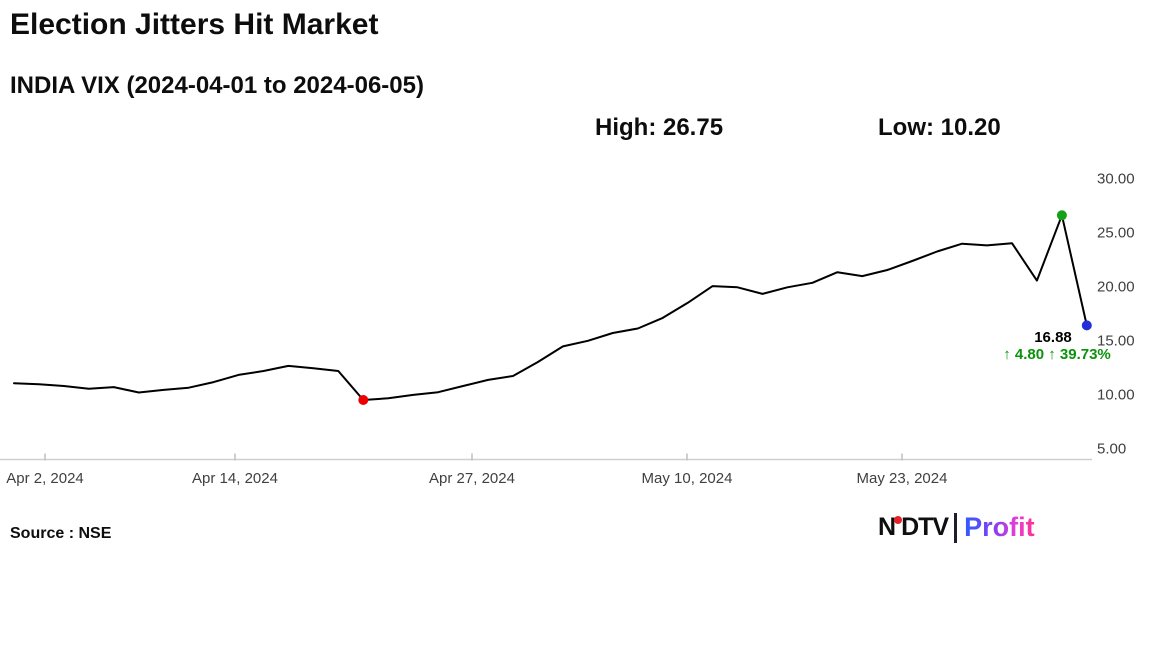  Describe the element at coordinates (472, 478) in the screenshot. I see `x-tick-label: Apr 27, 2024` at that location.